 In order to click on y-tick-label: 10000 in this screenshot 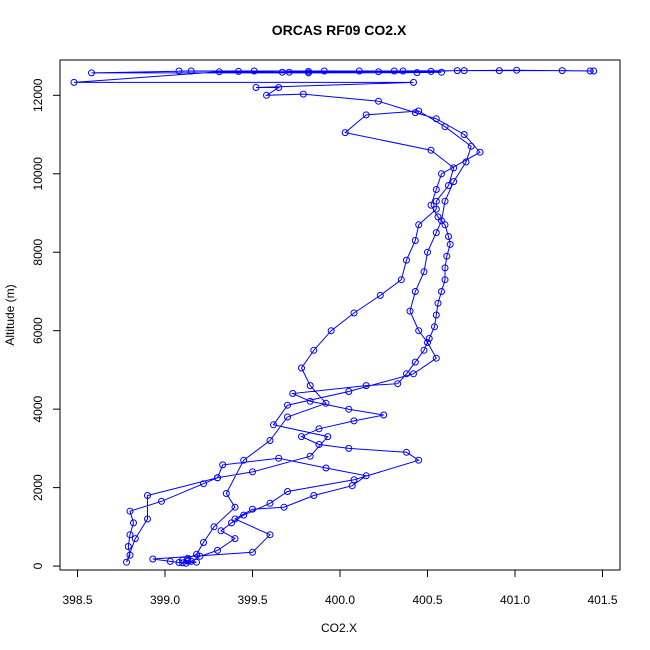, I will do `click(38, 174)`.